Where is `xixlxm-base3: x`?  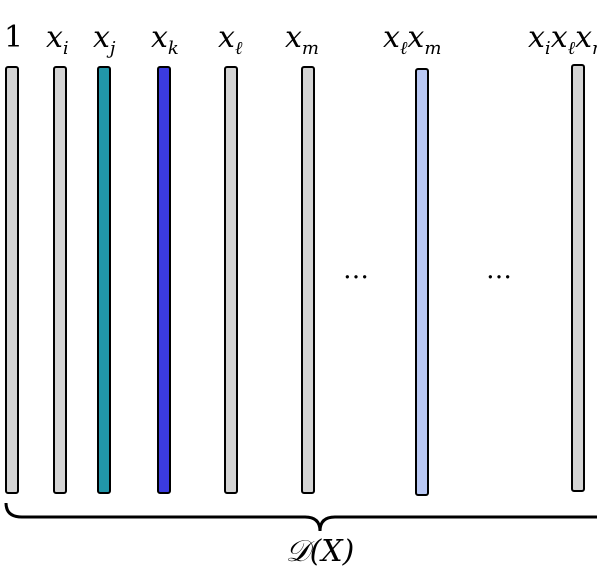 xixlxm-base3: x is located at coordinates (584, 37).